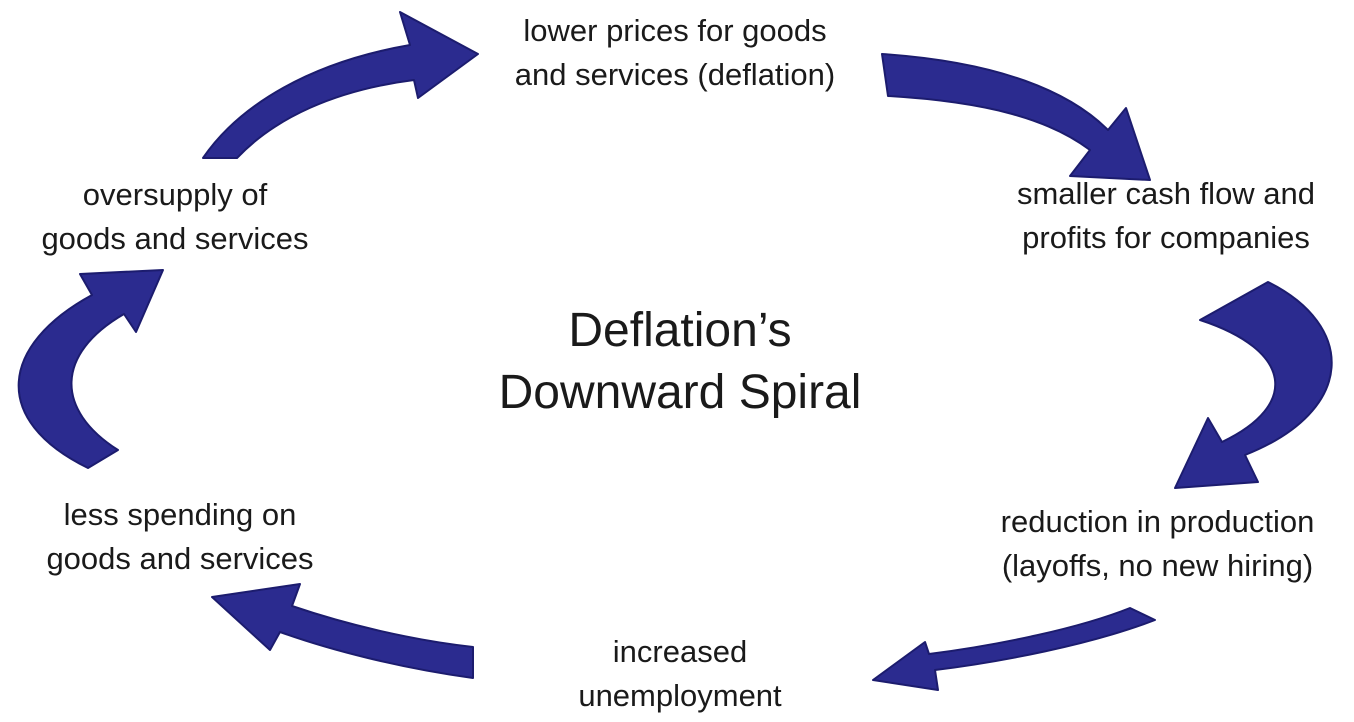 The height and width of the screenshot is (722, 1354). Describe the element at coordinates (180, 514) in the screenshot. I see `node-less-spending-line1: less spending on` at that location.